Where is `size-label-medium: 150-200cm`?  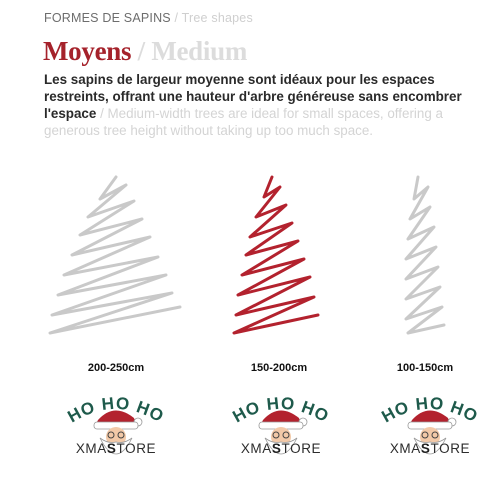
size-label-medium: 150-200cm is located at coordinates (279, 368).